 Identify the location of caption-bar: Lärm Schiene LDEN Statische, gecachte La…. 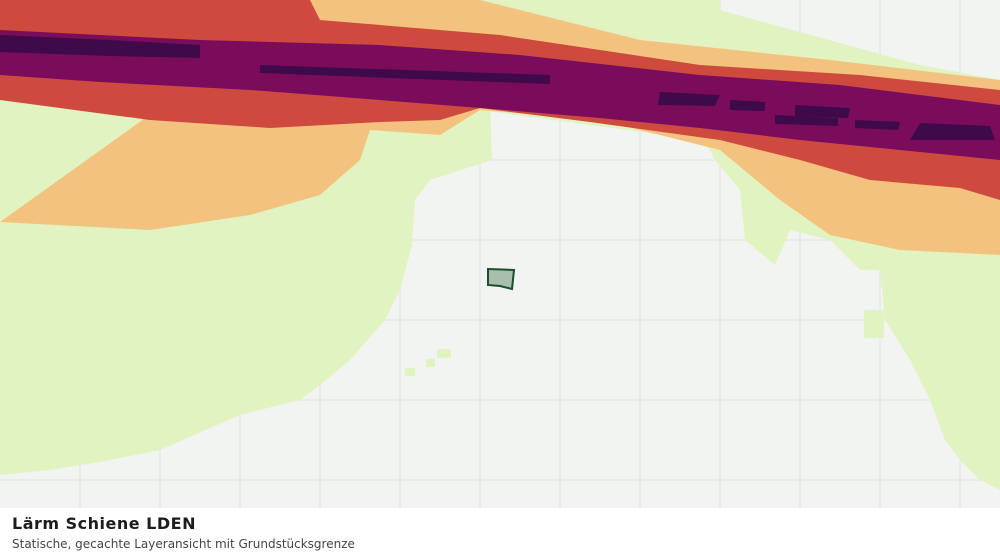
(500, 534).